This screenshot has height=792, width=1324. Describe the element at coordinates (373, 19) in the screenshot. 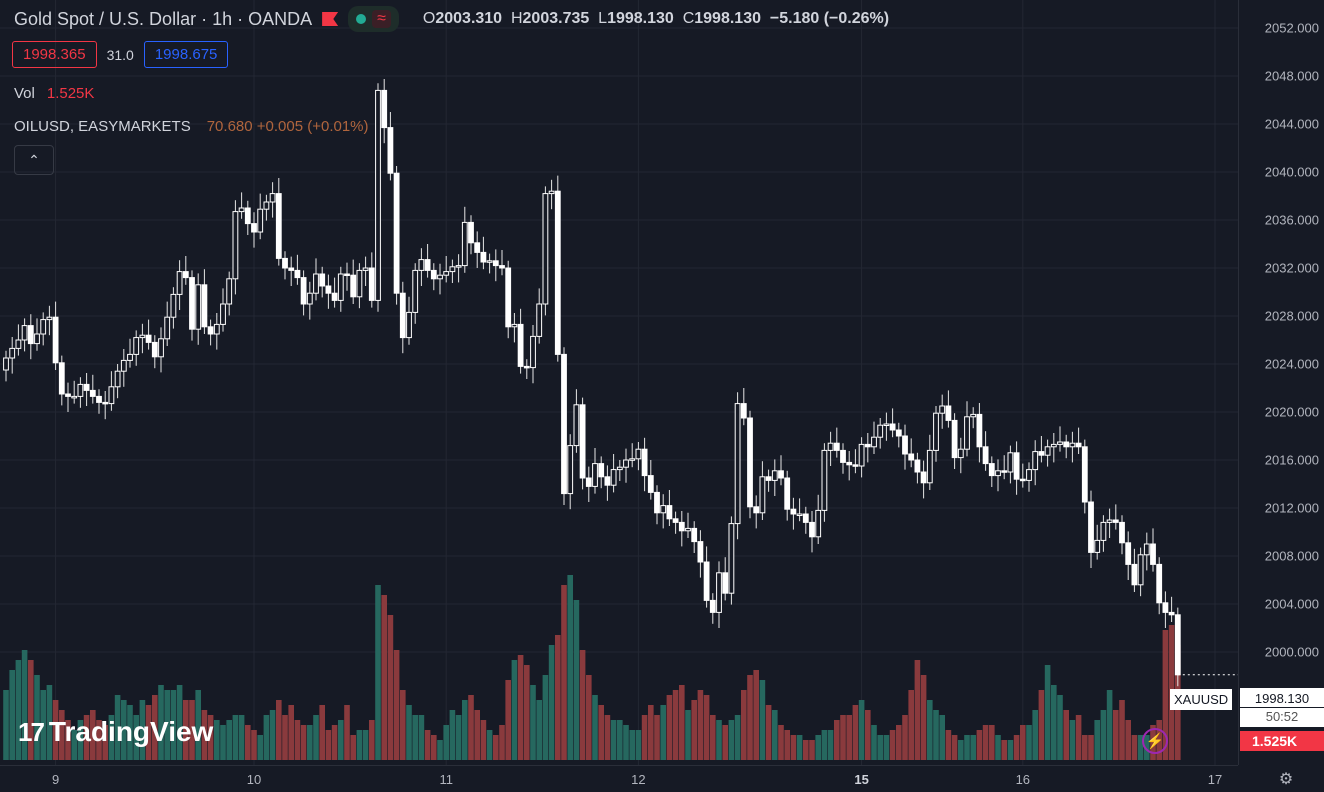

I see `market-status: ≈` at that location.